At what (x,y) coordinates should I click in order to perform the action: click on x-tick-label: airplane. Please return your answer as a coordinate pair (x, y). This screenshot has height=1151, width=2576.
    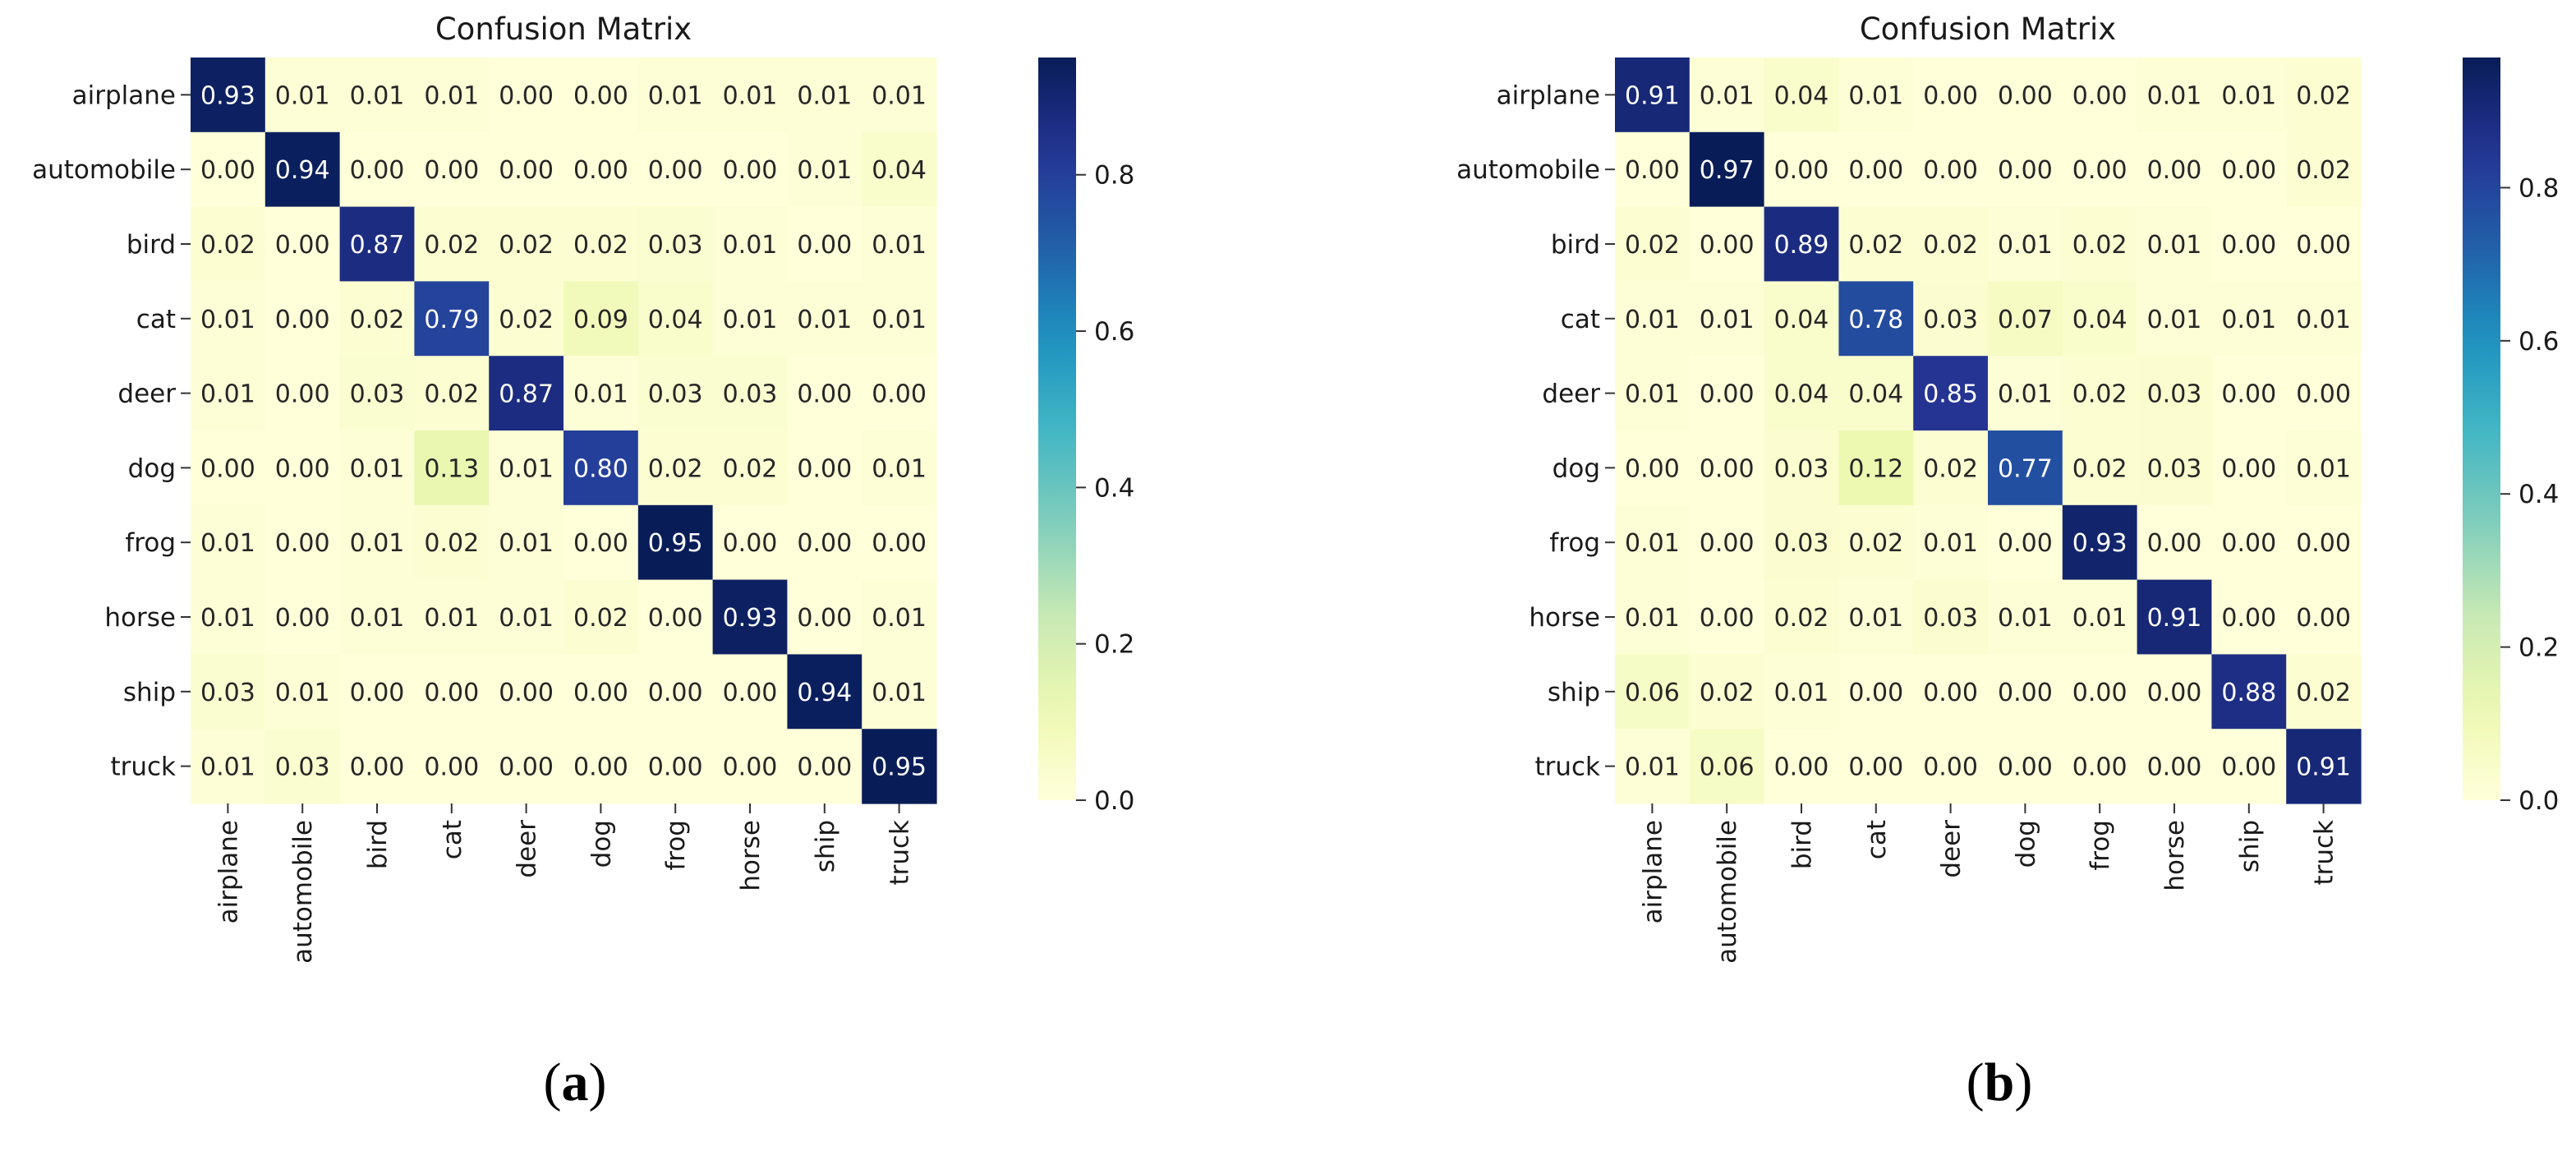
    Looking at the image, I should click on (1653, 871).